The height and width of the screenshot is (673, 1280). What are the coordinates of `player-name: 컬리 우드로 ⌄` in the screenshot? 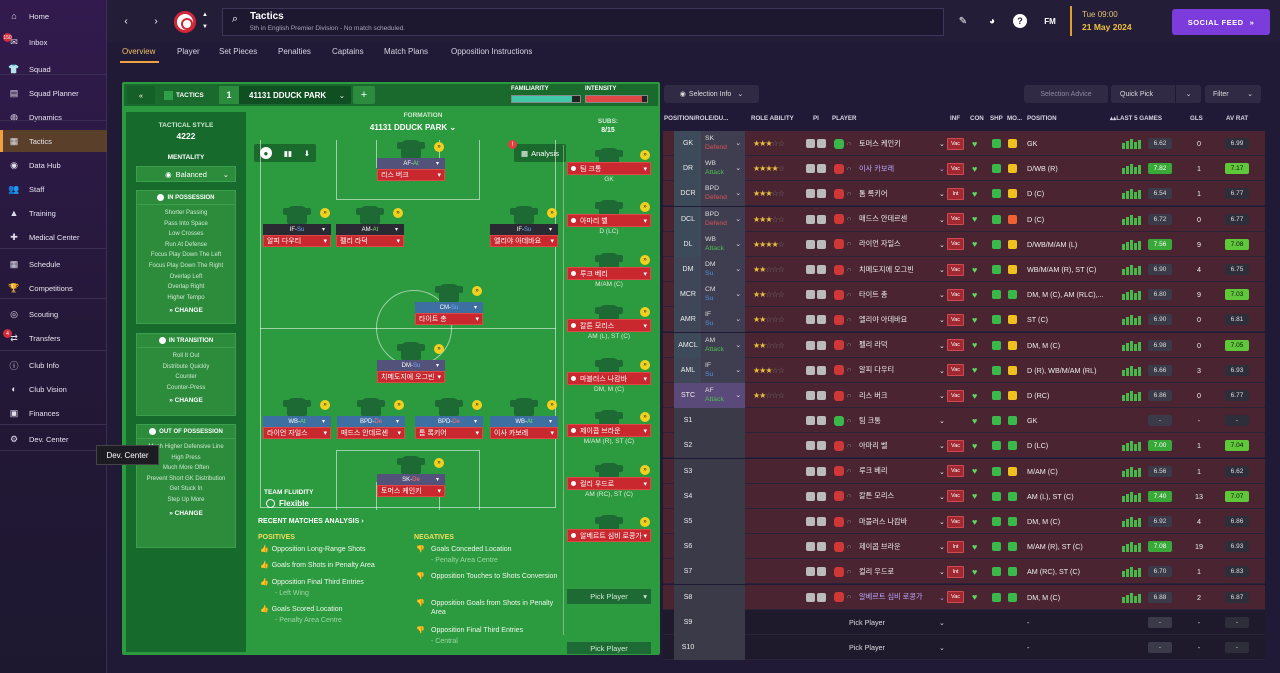 It's located at (902, 571).